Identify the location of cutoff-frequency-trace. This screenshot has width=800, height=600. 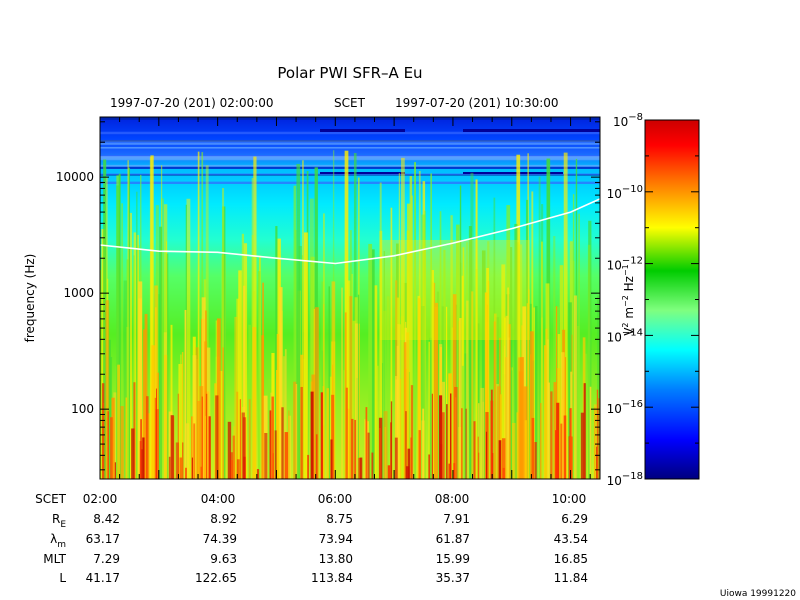
(350, 231).